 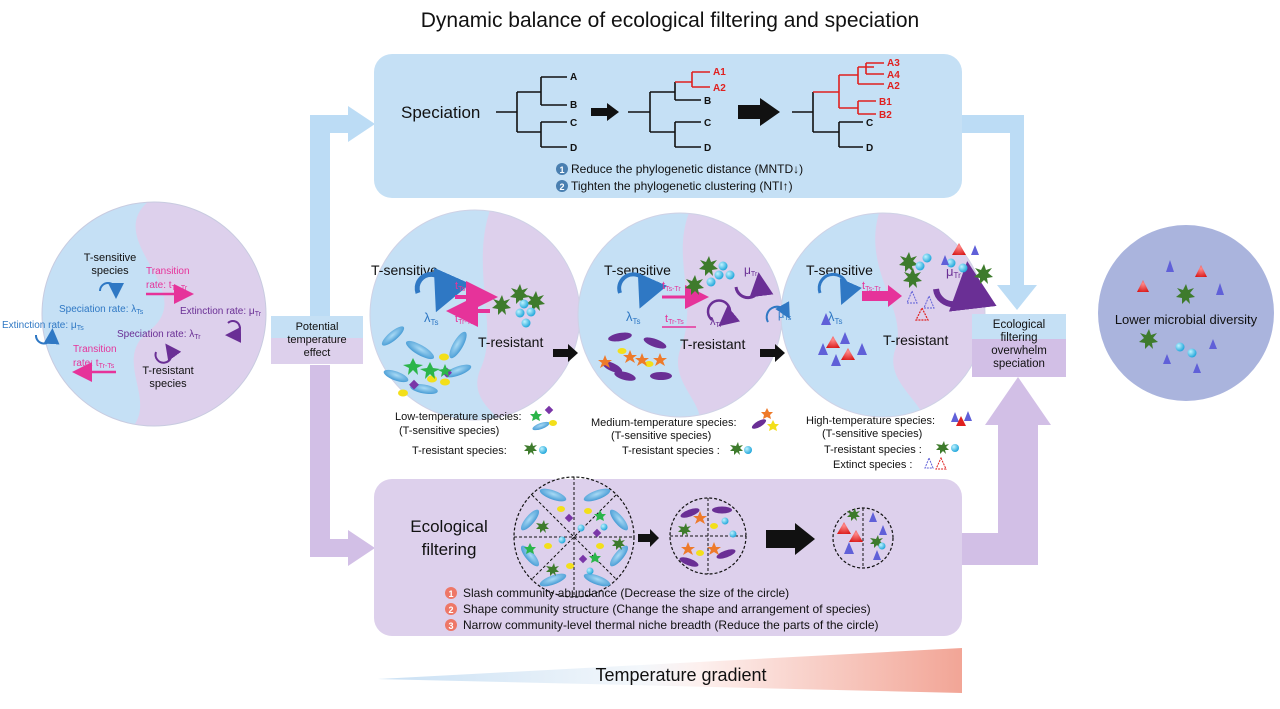 I want to click on svg-text: 3, so click(x=450, y=626).